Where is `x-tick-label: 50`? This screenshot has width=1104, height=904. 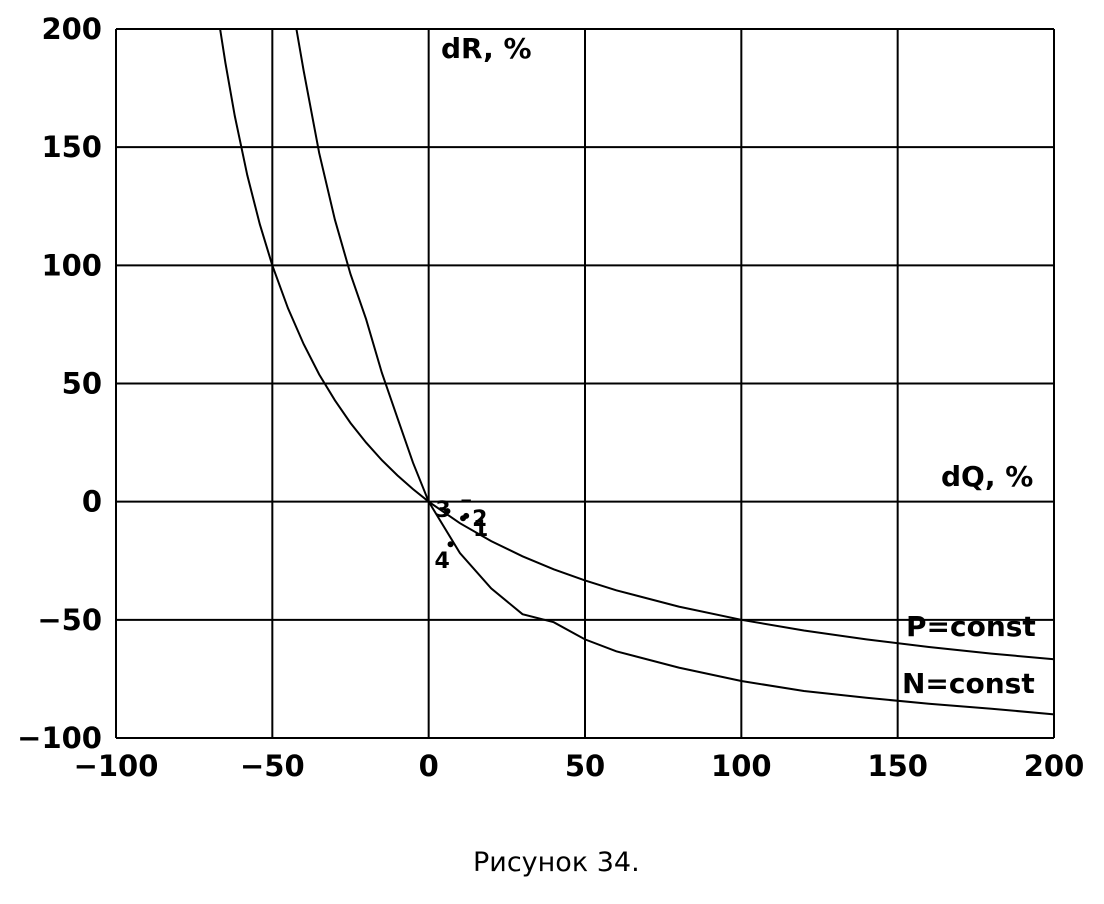
x-tick-label: 50 is located at coordinates (585, 766).